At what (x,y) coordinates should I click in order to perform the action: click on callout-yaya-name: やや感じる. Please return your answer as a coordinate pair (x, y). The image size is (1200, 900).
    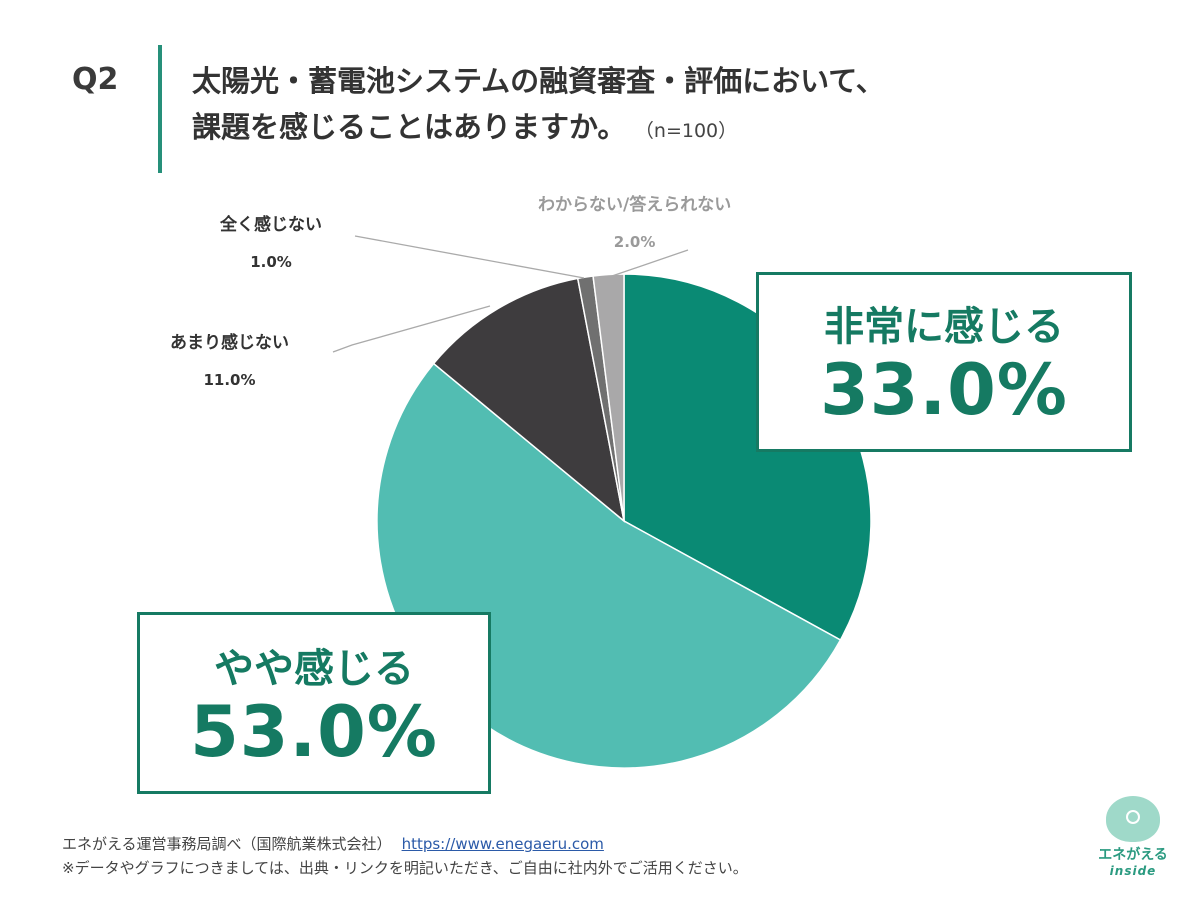
    Looking at the image, I should click on (314, 669).